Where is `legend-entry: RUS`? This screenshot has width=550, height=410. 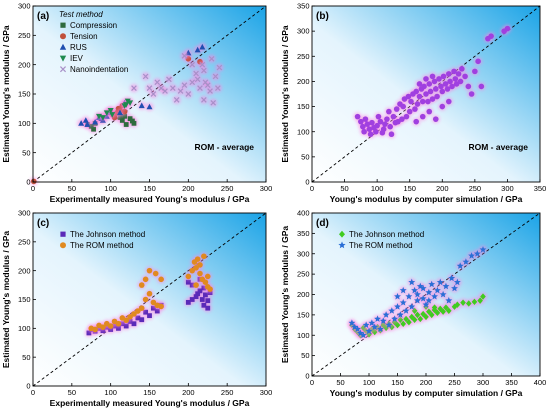
legend-entry: RUS is located at coordinates (73, 47).